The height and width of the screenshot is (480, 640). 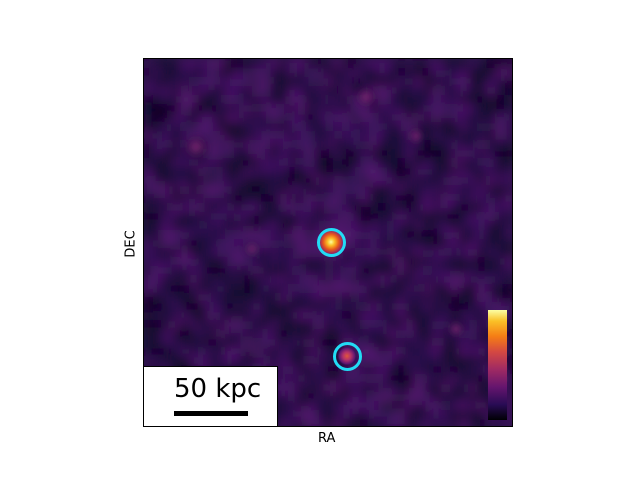 What do you see at coordinates (131, 244) in the screenshot?
I see `y-axis-label: DEC` at bounding box center [131, 244].